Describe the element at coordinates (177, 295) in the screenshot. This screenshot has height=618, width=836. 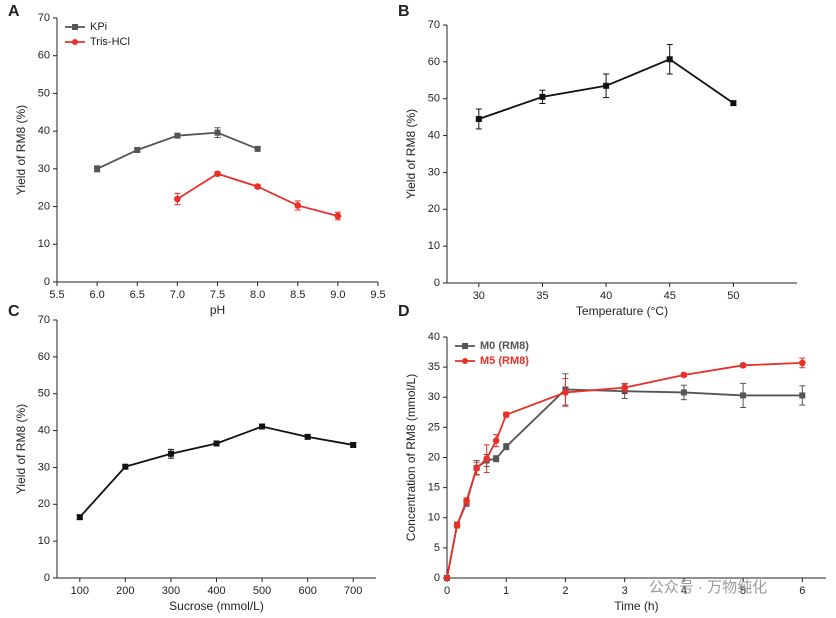
I see `x-tick-label: 7.0` at that location.